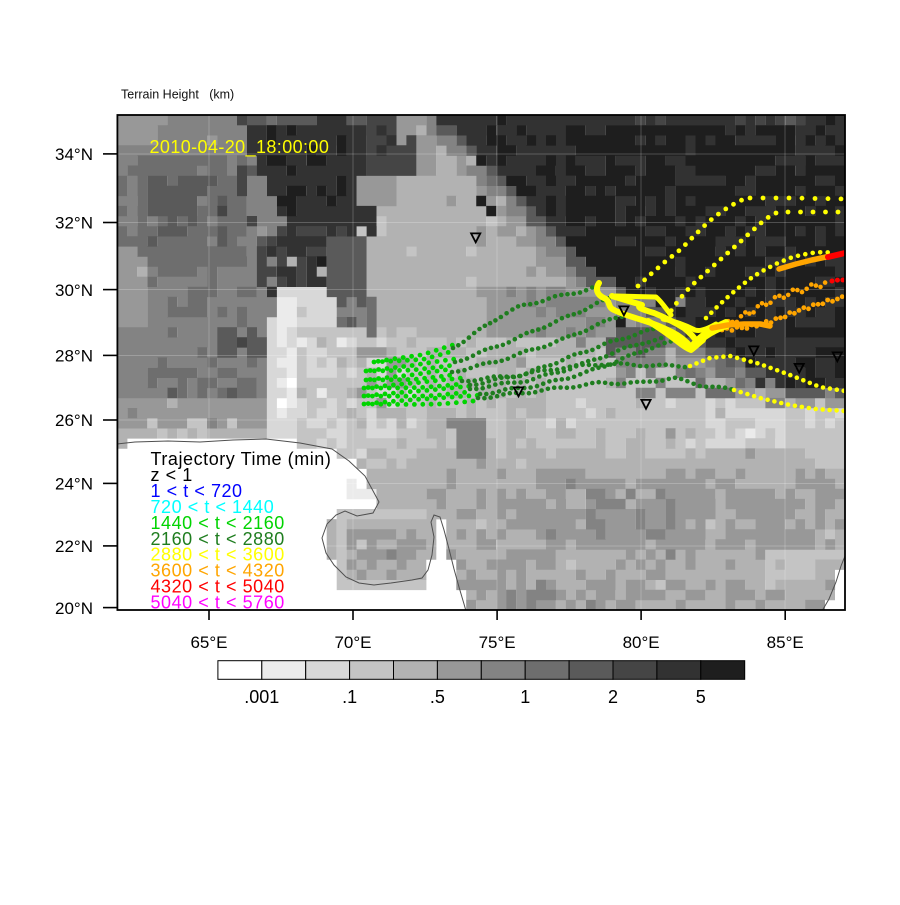  What do you see at coordinates (641, 642) in the screenshot?
I see `svg-text: 80°E` at bounding box center [641, 642].